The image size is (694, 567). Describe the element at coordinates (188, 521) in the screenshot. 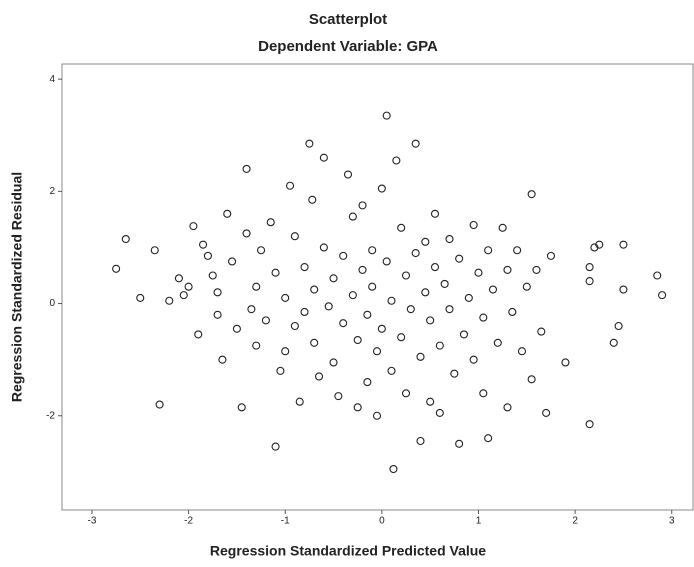

I see `x-tick-label: -2` at that location.